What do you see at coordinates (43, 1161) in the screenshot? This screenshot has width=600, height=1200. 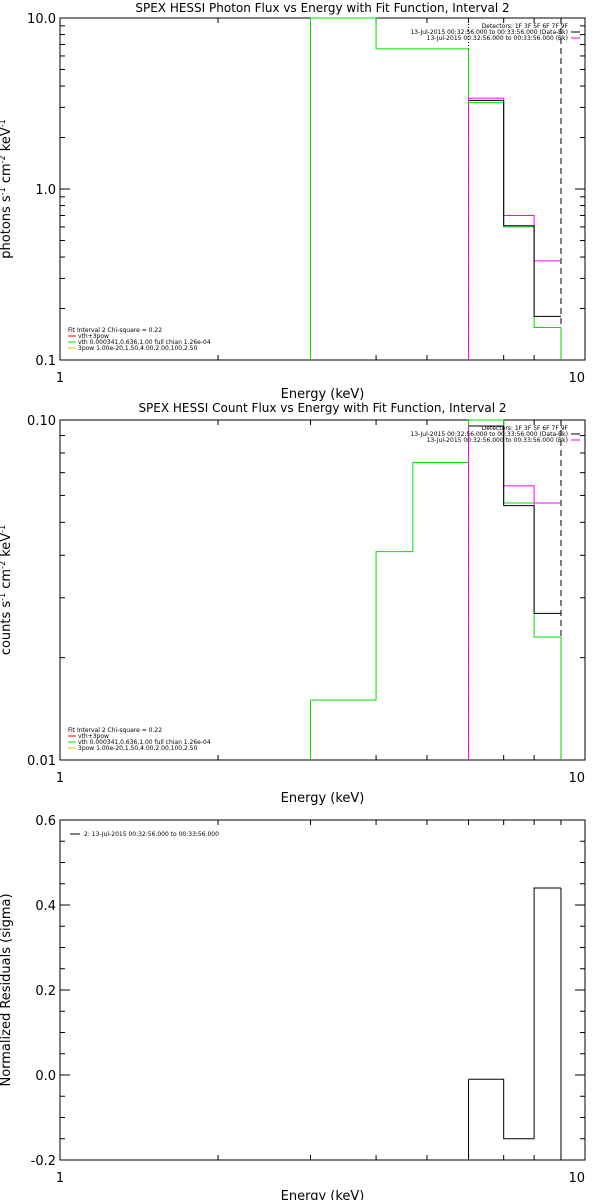 I see `y-tick-label: -0.2` at bounding box center [43, 1161].